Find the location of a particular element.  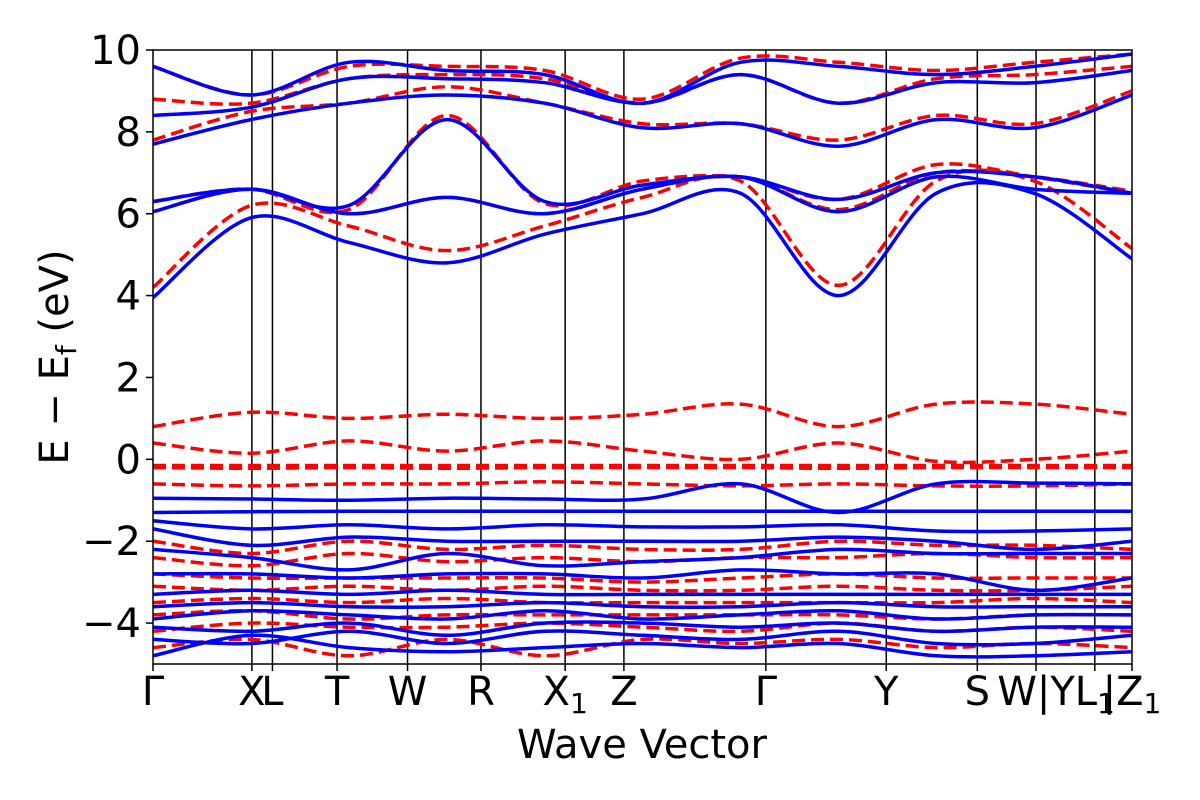

x-tick-label-3: T is located at coordinates (337, 692).